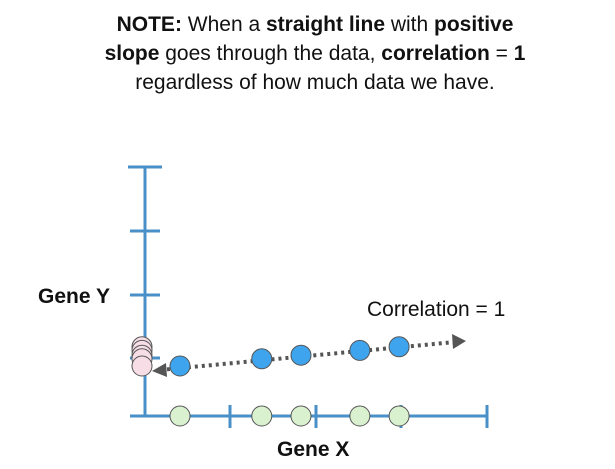 This screenshot has height=469, width=615. I want to click on note-bold-positive-slope: positive slope, so click(309, 39).